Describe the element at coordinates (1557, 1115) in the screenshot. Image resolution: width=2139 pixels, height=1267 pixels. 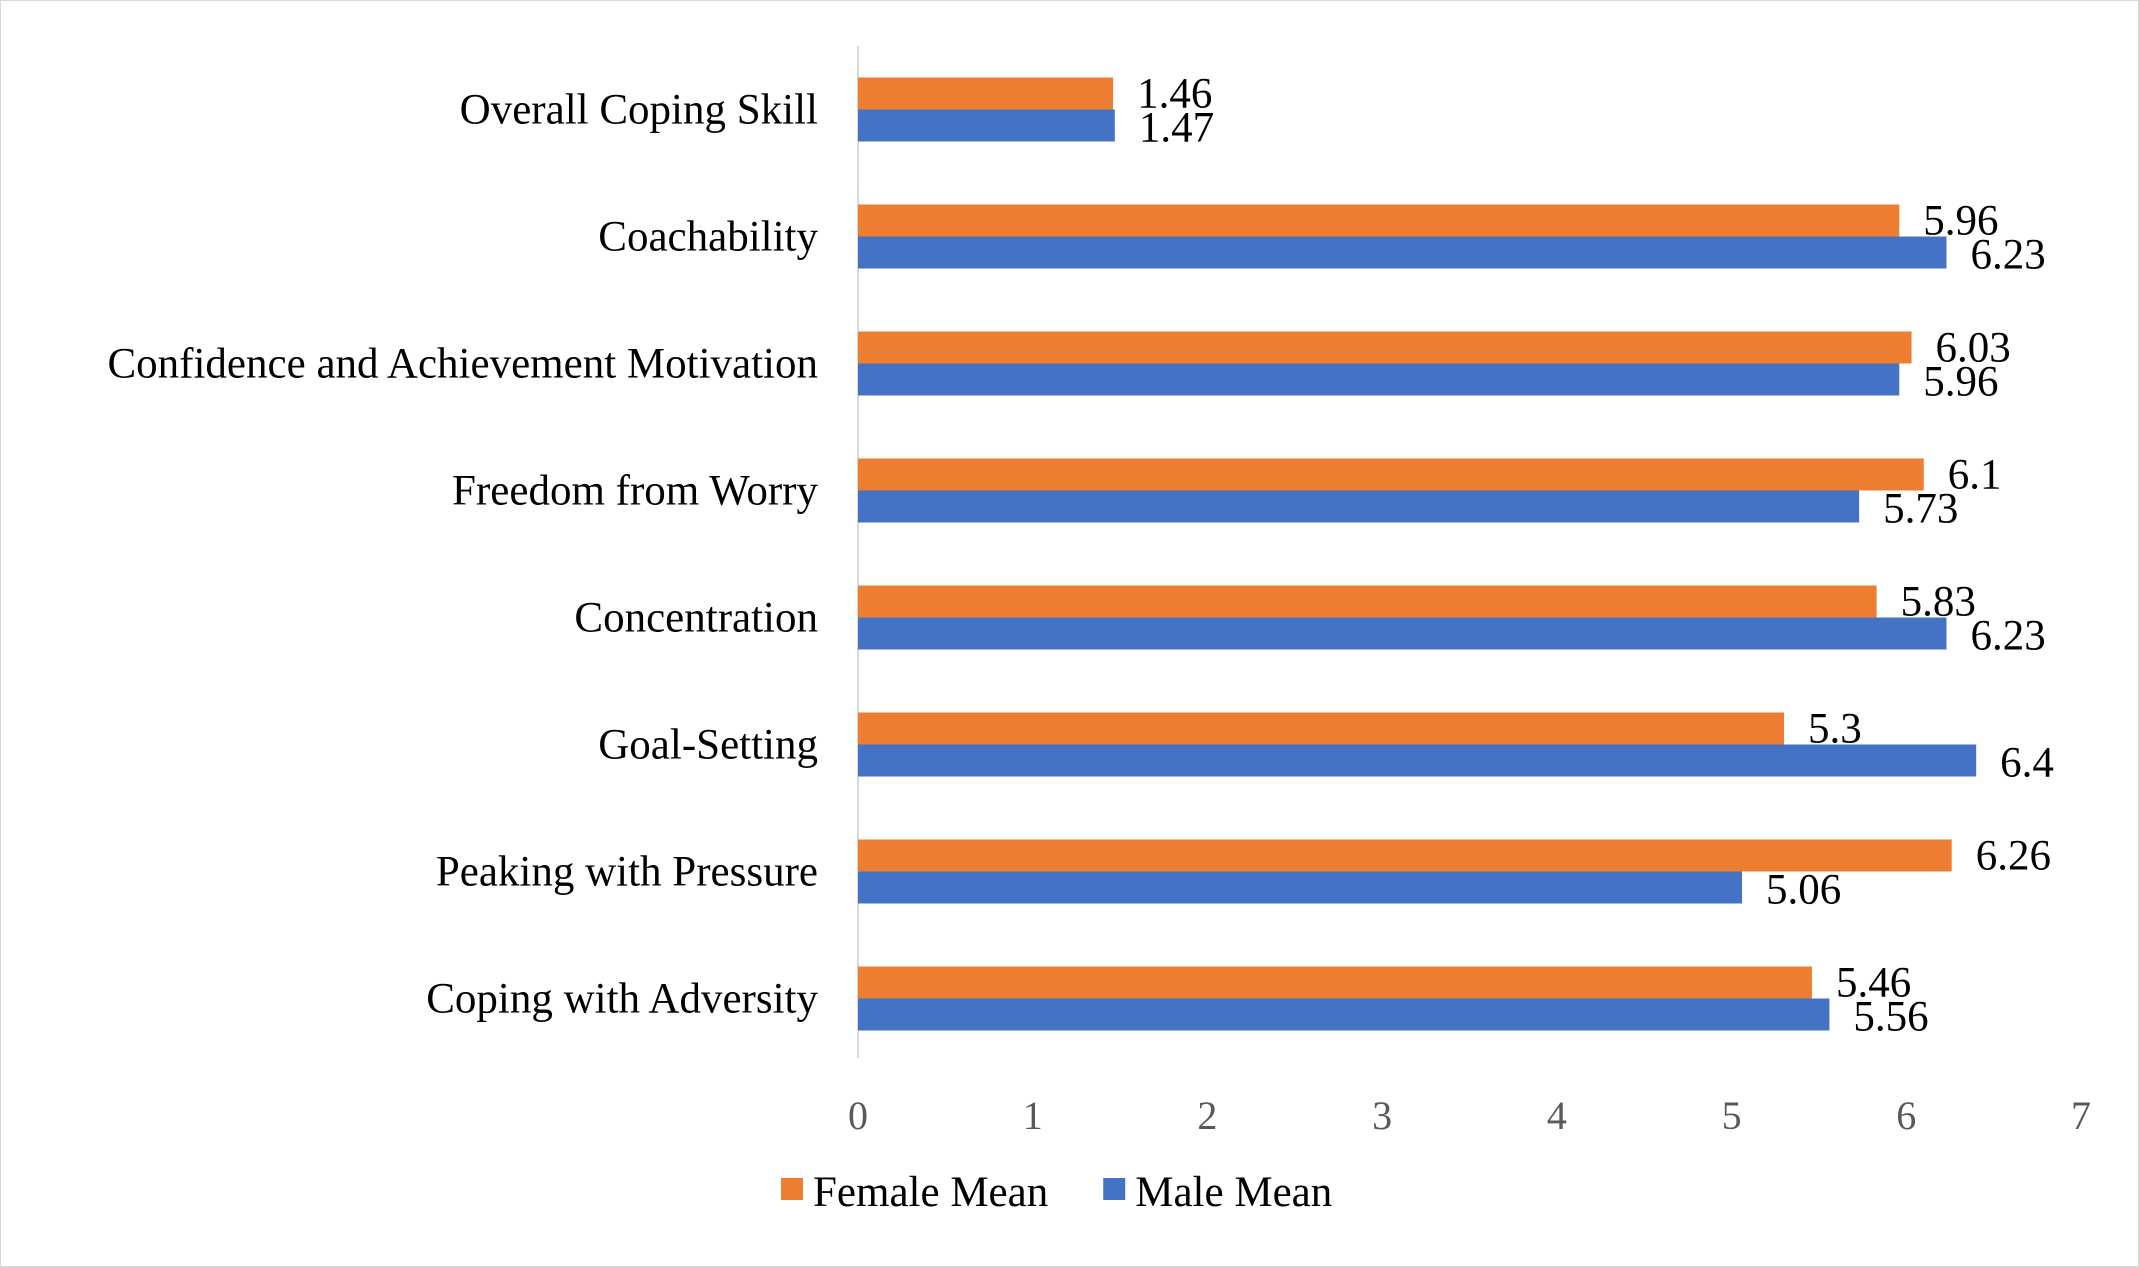
I see `x-tick-label: 4` at that location.